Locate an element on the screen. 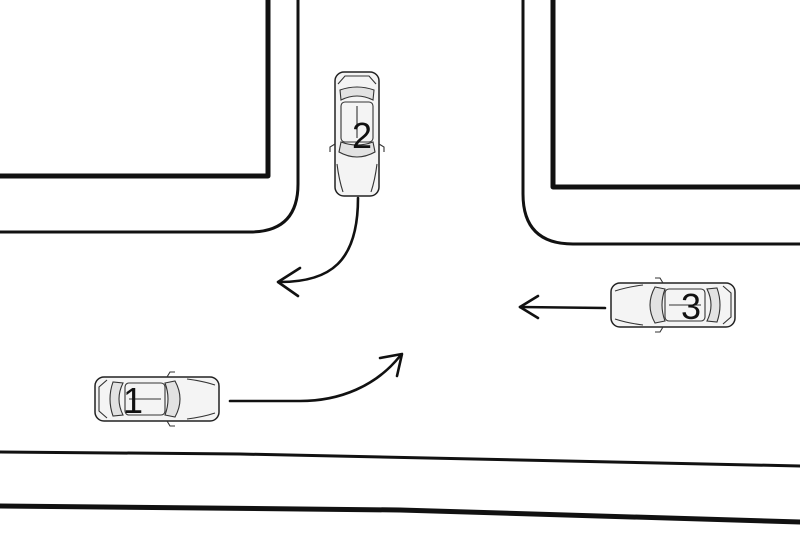  car-2: 2 is located at coordinates (357, 134).